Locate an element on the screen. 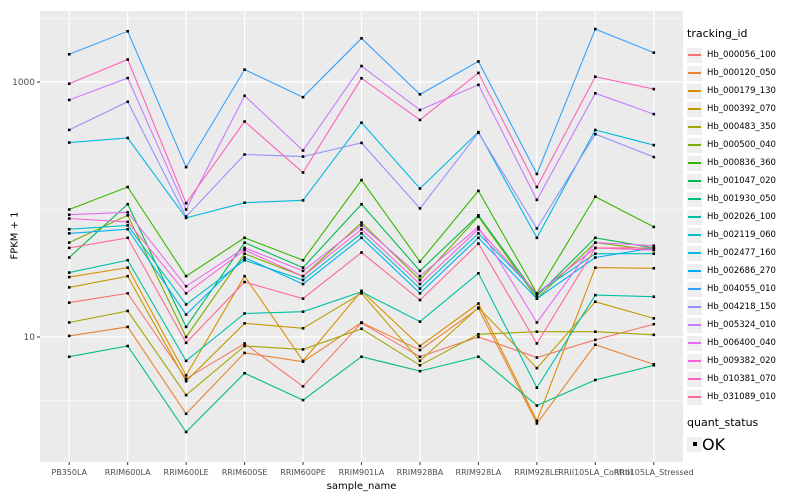 This screenshot has height=500, width=800. legend-item: Hb_000836_360 is located at coordinates (731, 163).